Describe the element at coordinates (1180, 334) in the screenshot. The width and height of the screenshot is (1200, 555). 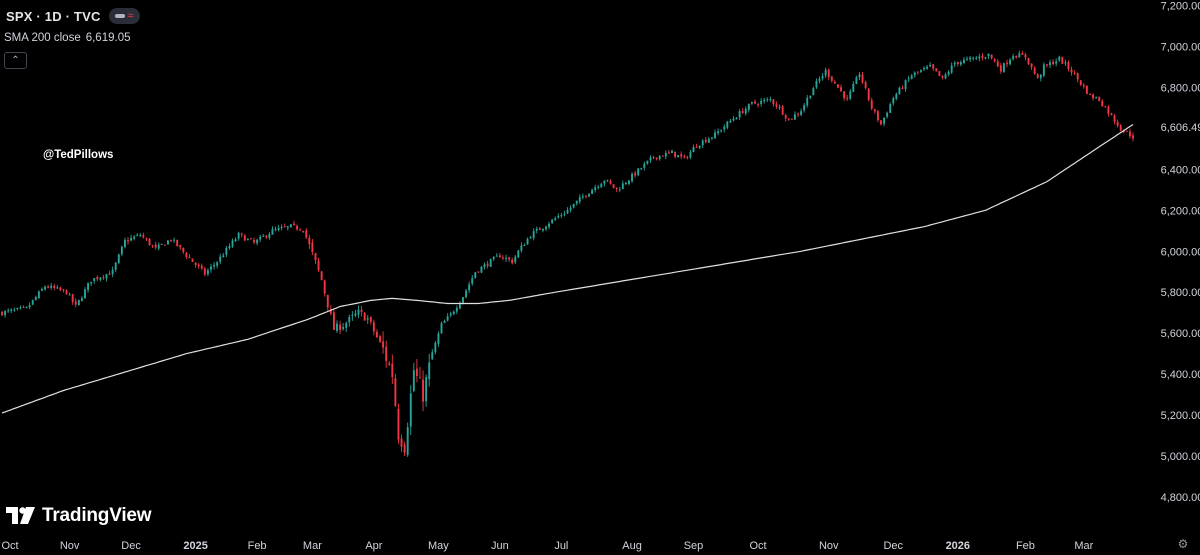
I see `y-axis-tick-label: 5,600.00` at that location.